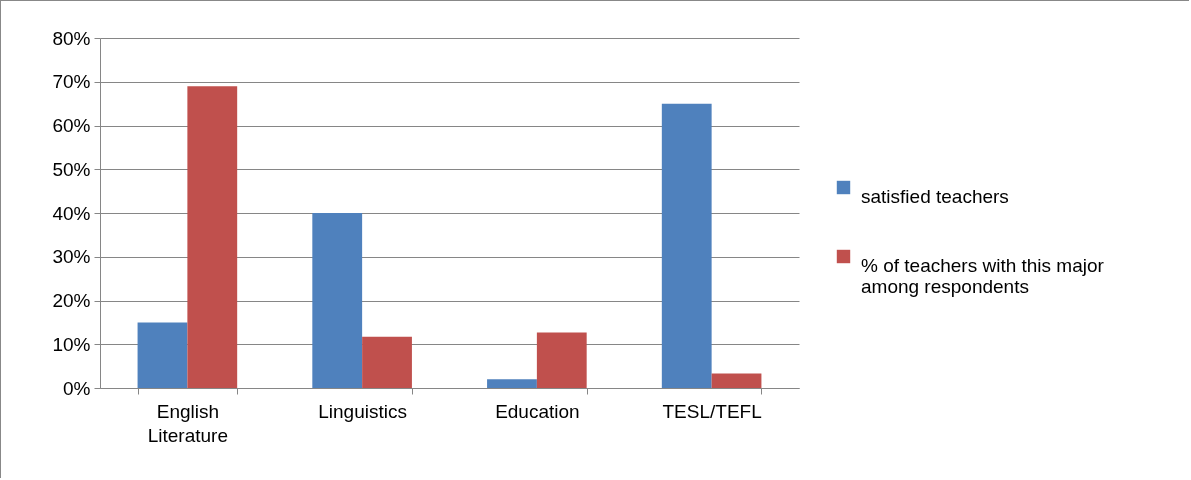 The height and width of the screenshot is (480, 1191). What do you see at coordinates (71, 82) in the screenshot?
I see `y-tick-label: 70%` at bounding box center [71, 82].